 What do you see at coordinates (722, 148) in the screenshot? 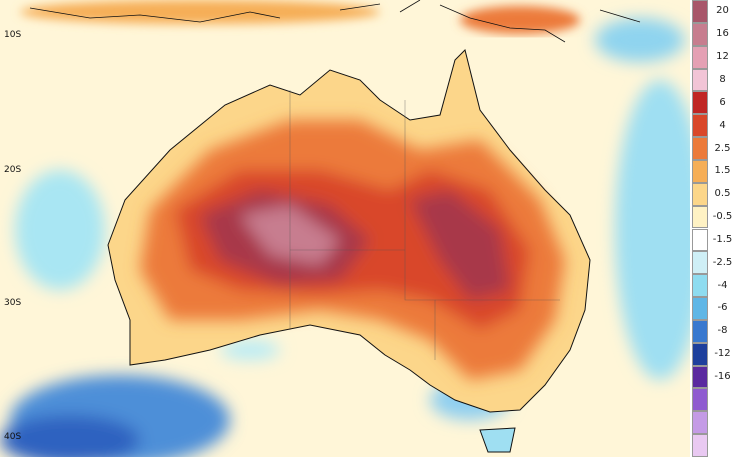
I see `legend-tick-label: 2.5` at bounding box center [722, 148].